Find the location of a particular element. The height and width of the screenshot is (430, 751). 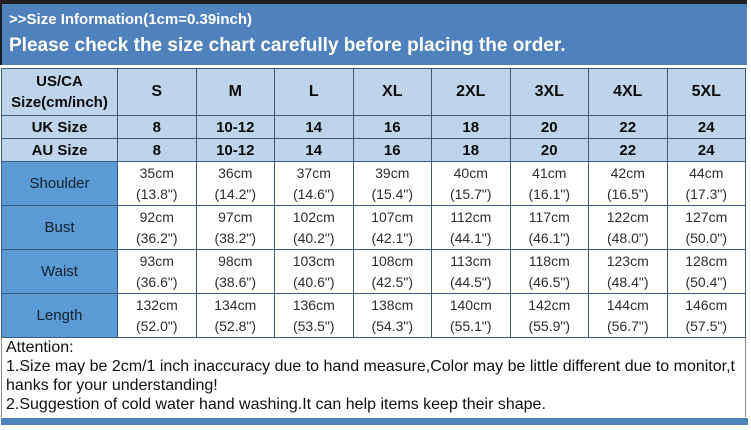

uk-size-label: UK Size is located at coordinates (59, 127).